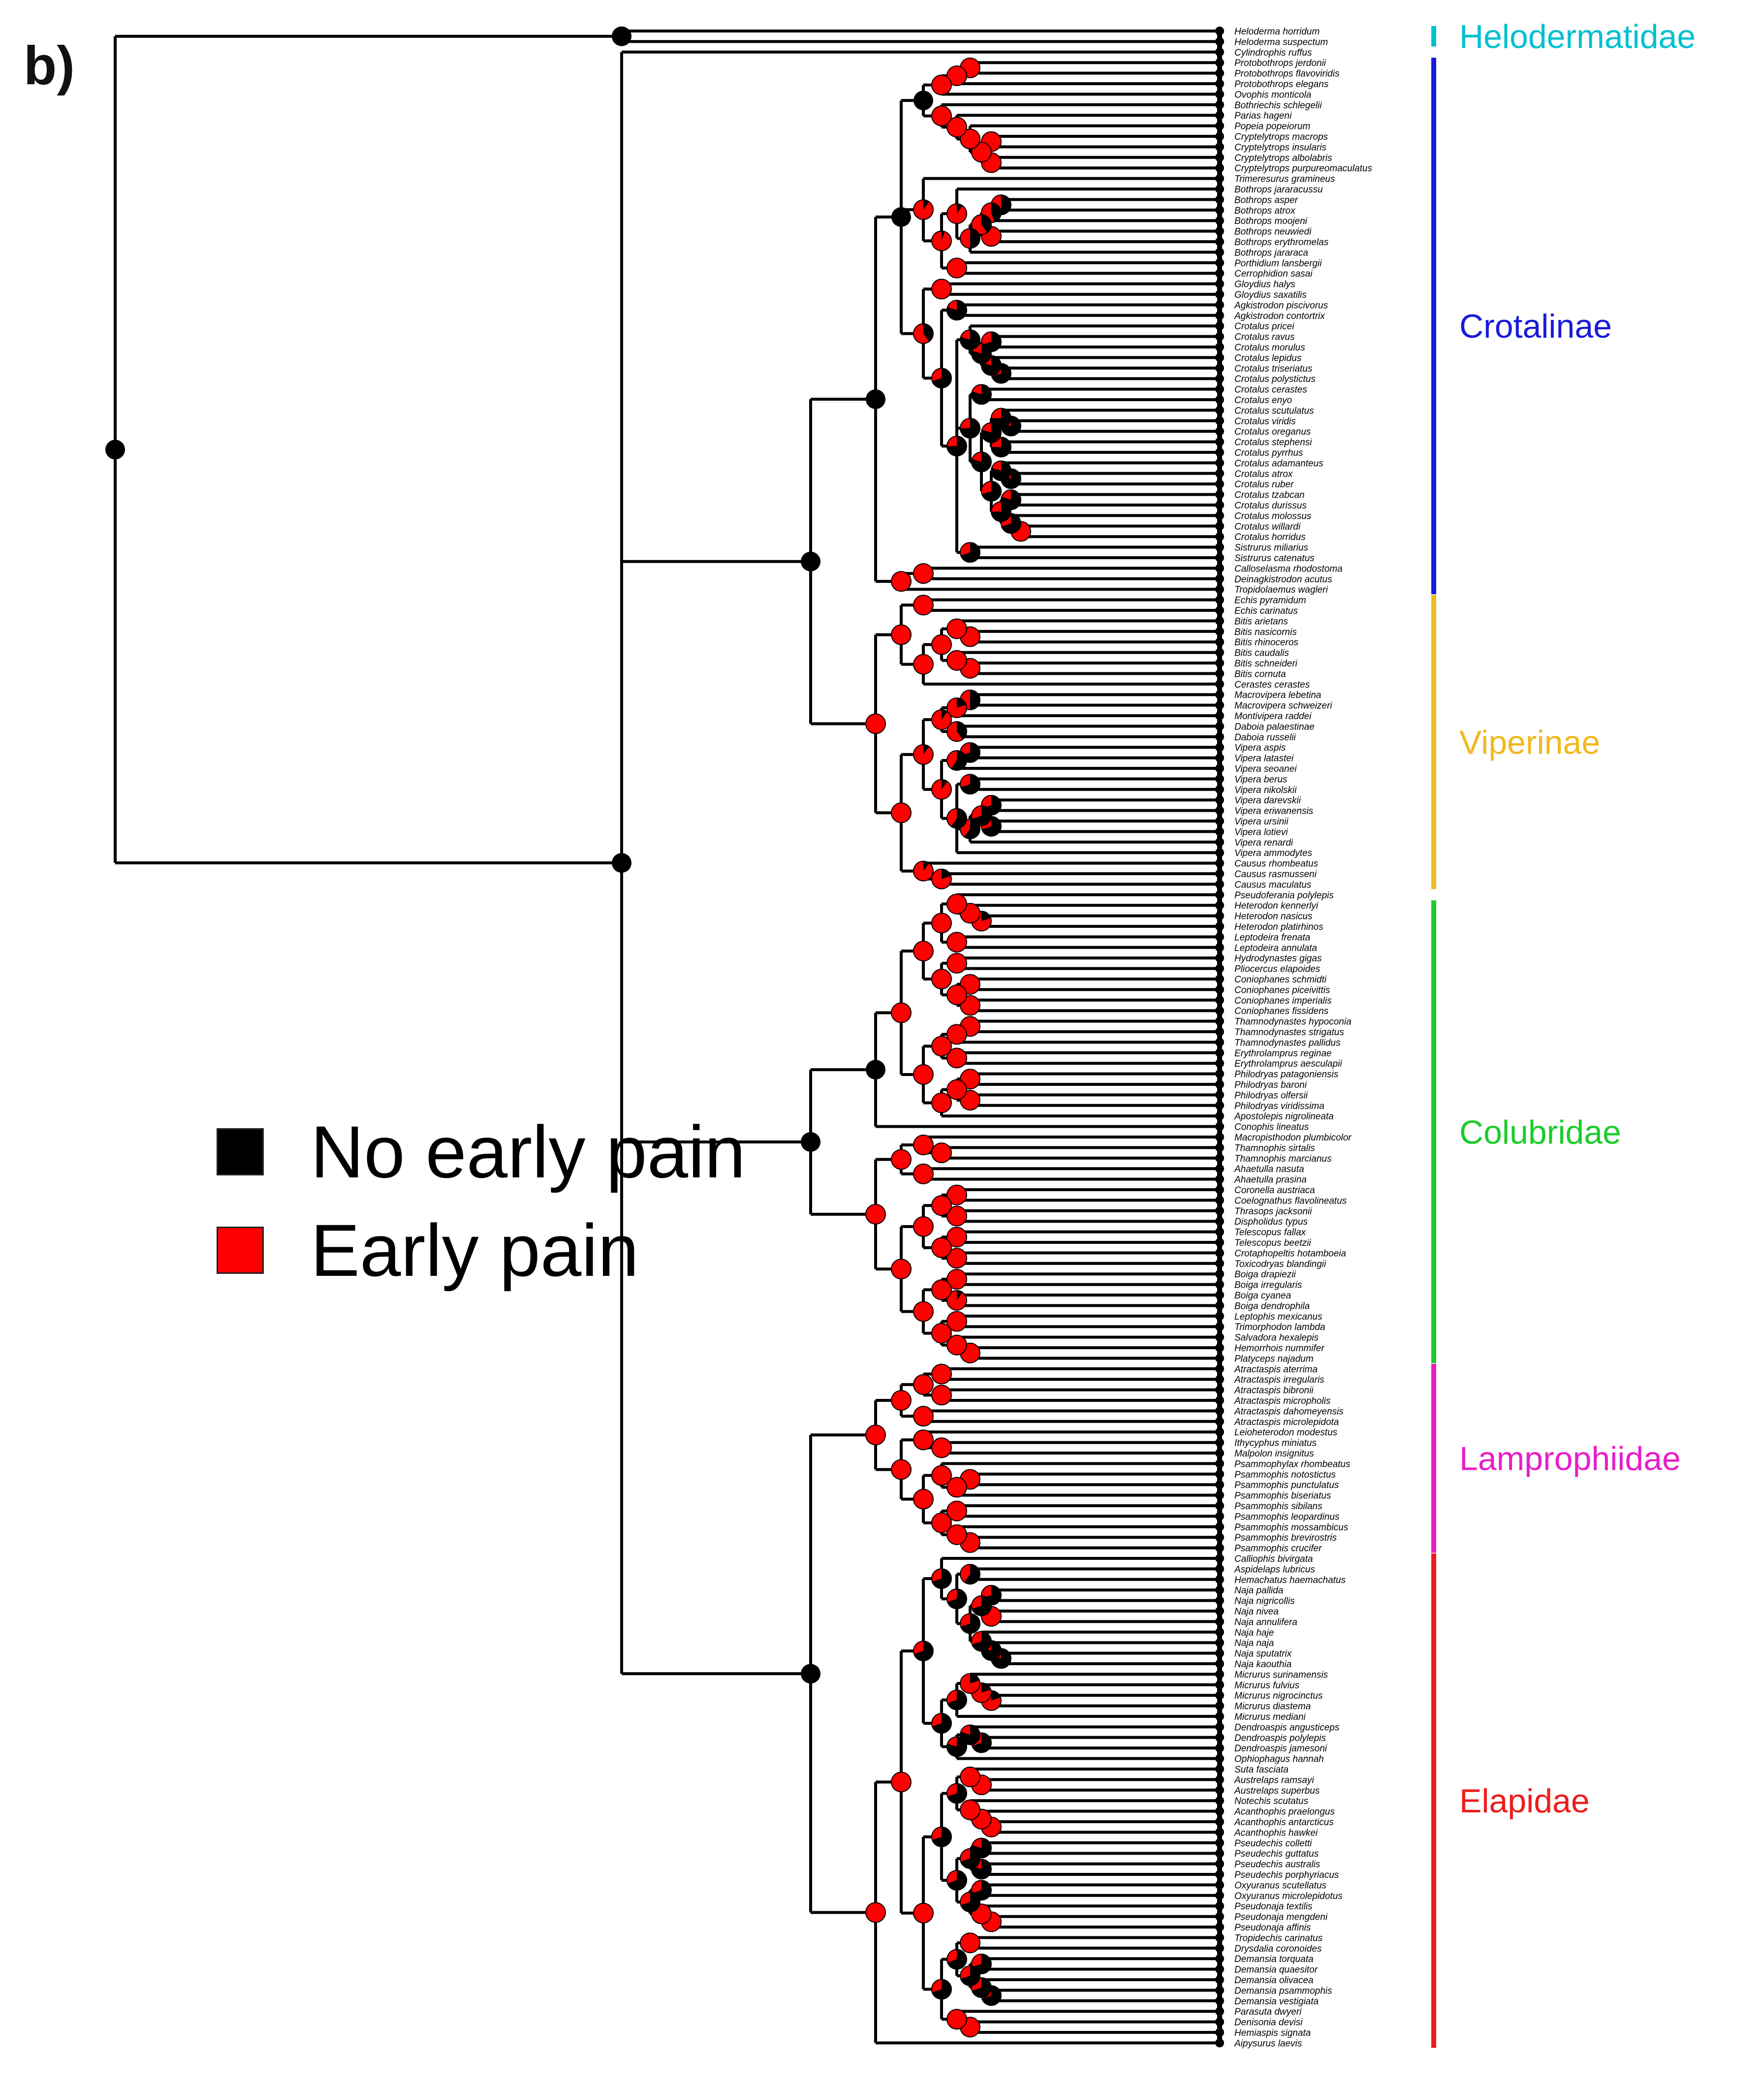 This screenshot has width=1764, height=2089. What do you see at coordinates (1283, 1001) in the screenshot?
I see `species-label: Coniophanes imperialis` at bounding box center [1283, 1001].